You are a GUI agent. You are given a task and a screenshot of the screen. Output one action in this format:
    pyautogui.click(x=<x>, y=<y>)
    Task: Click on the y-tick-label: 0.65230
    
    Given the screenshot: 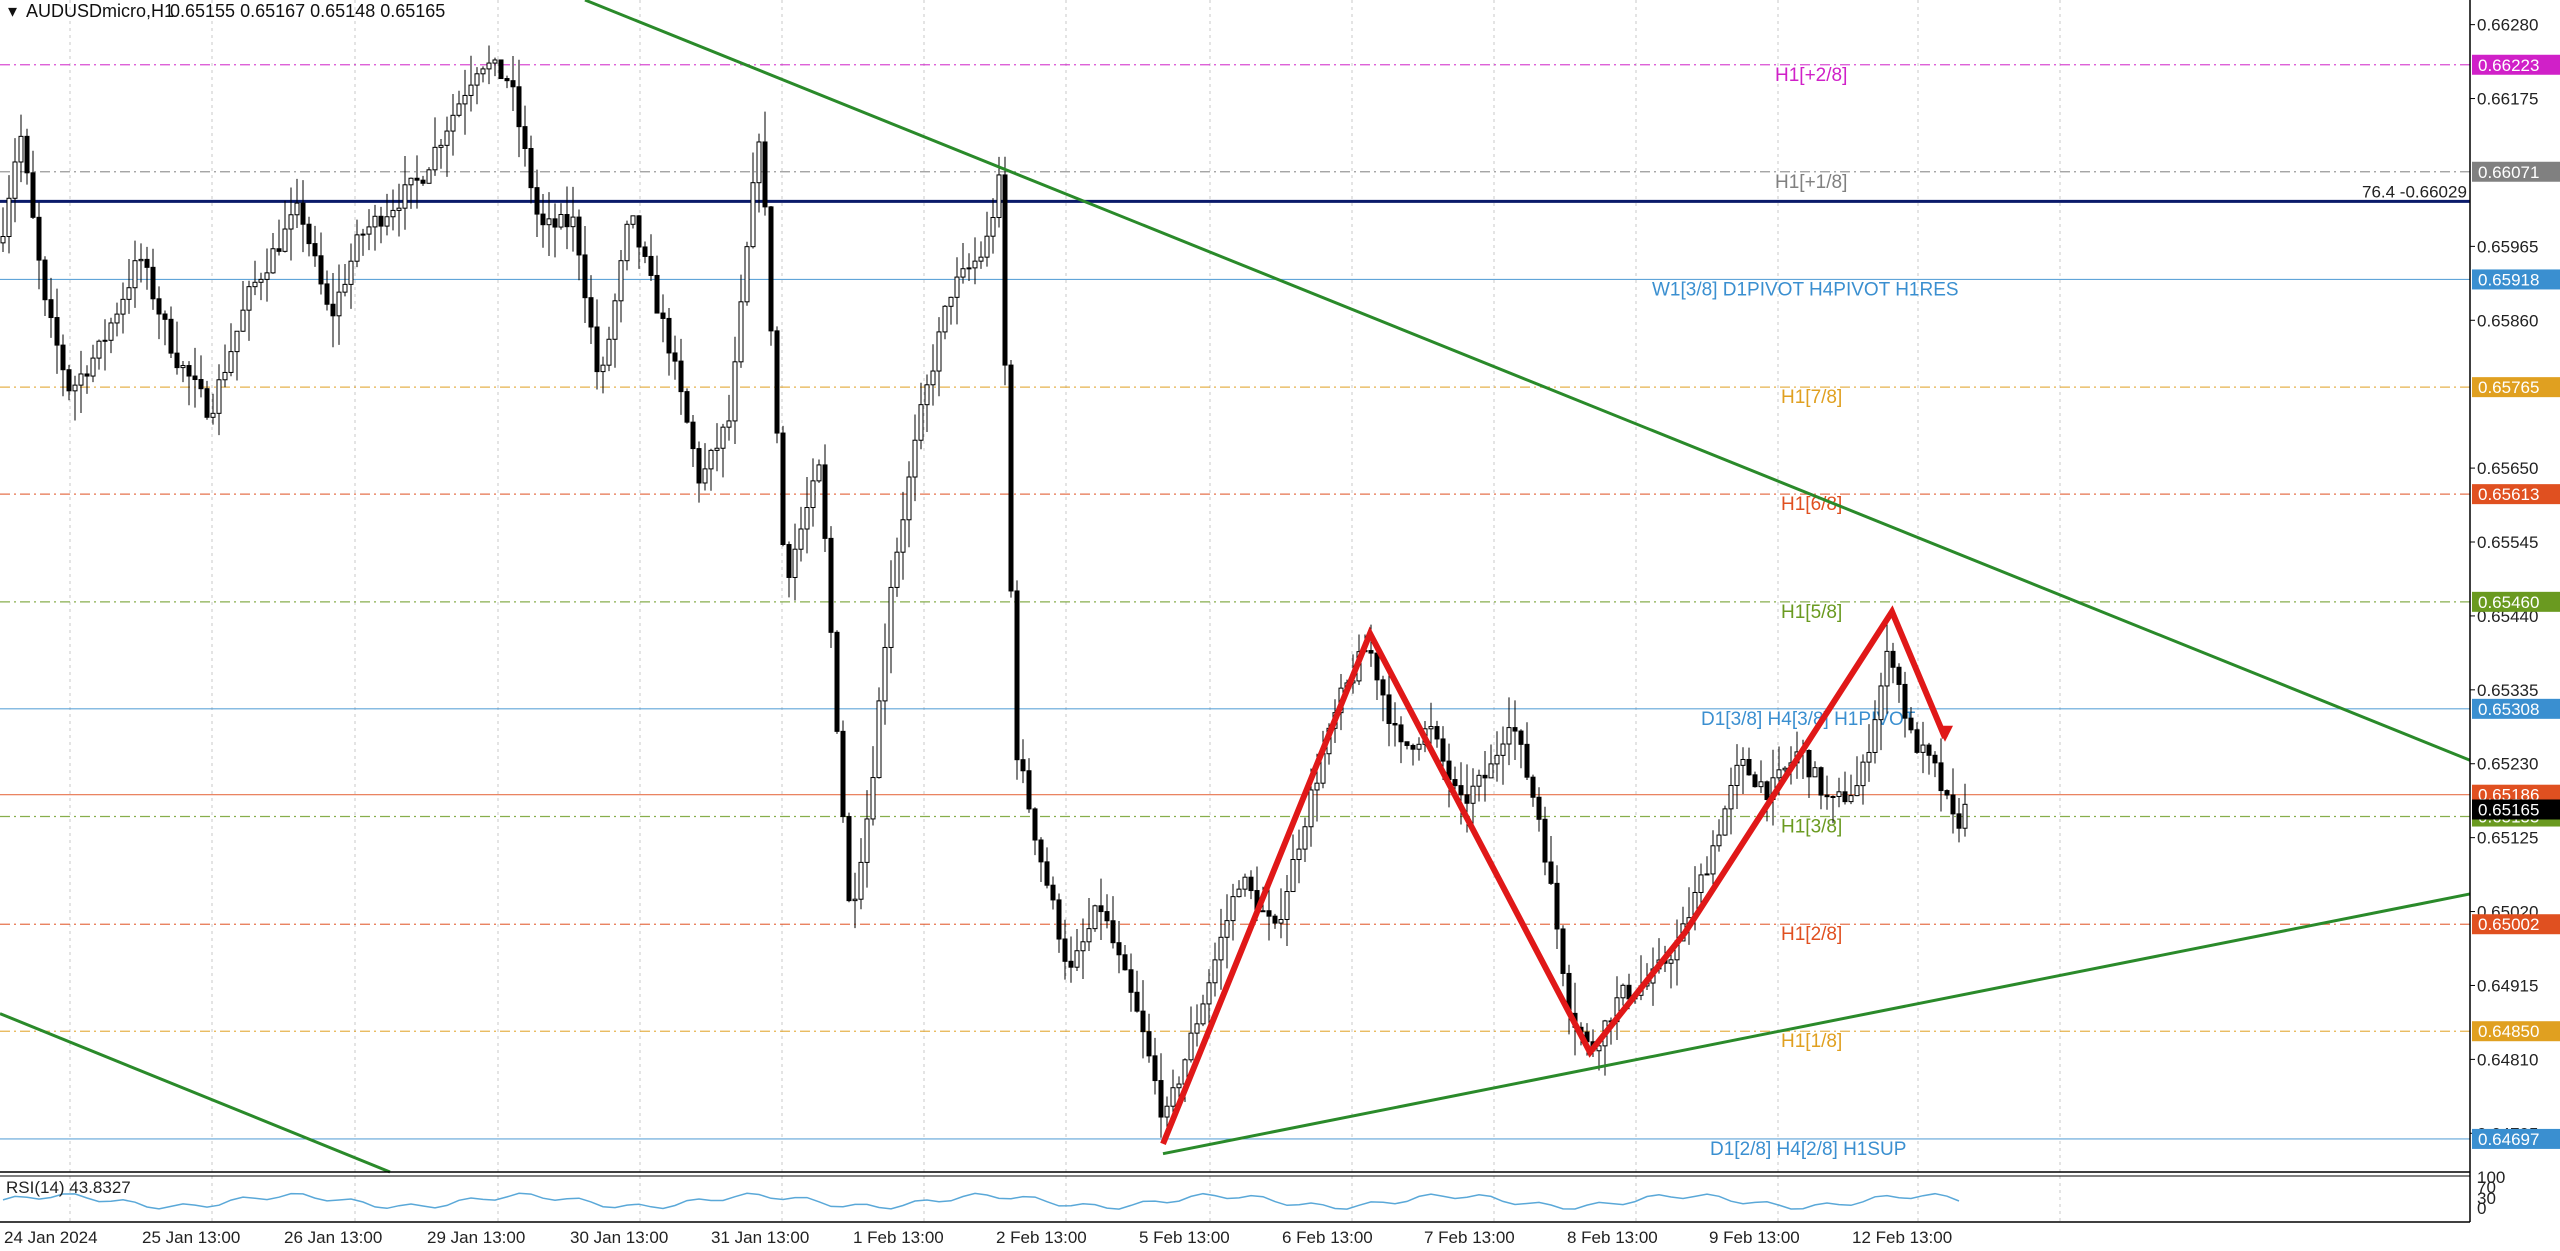 What is the action you would take?
    pyautogui.click(x=2507, y=764)
    